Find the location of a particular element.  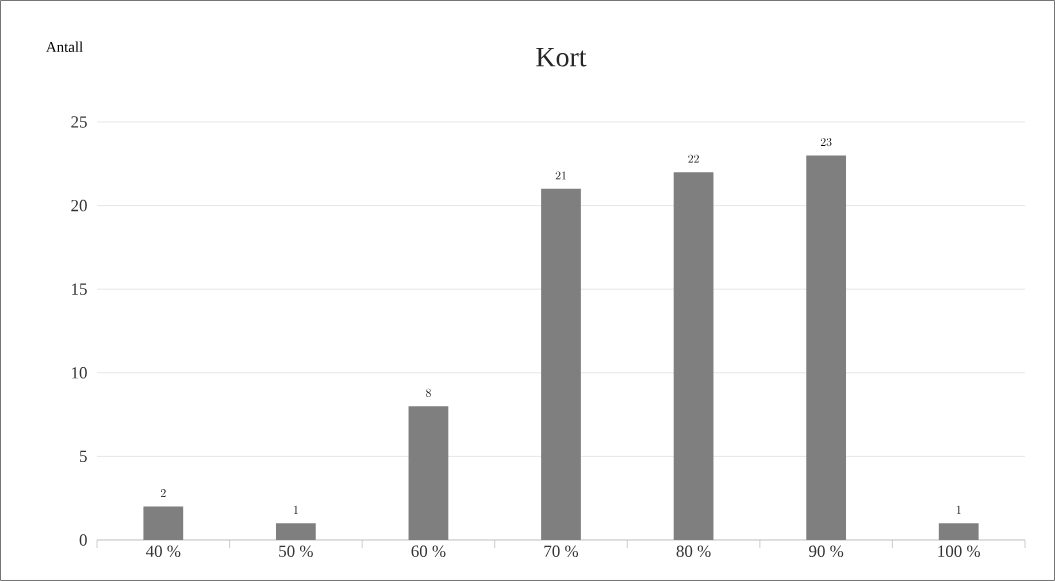

data-label: 22 is located at coordinates (693, 158).